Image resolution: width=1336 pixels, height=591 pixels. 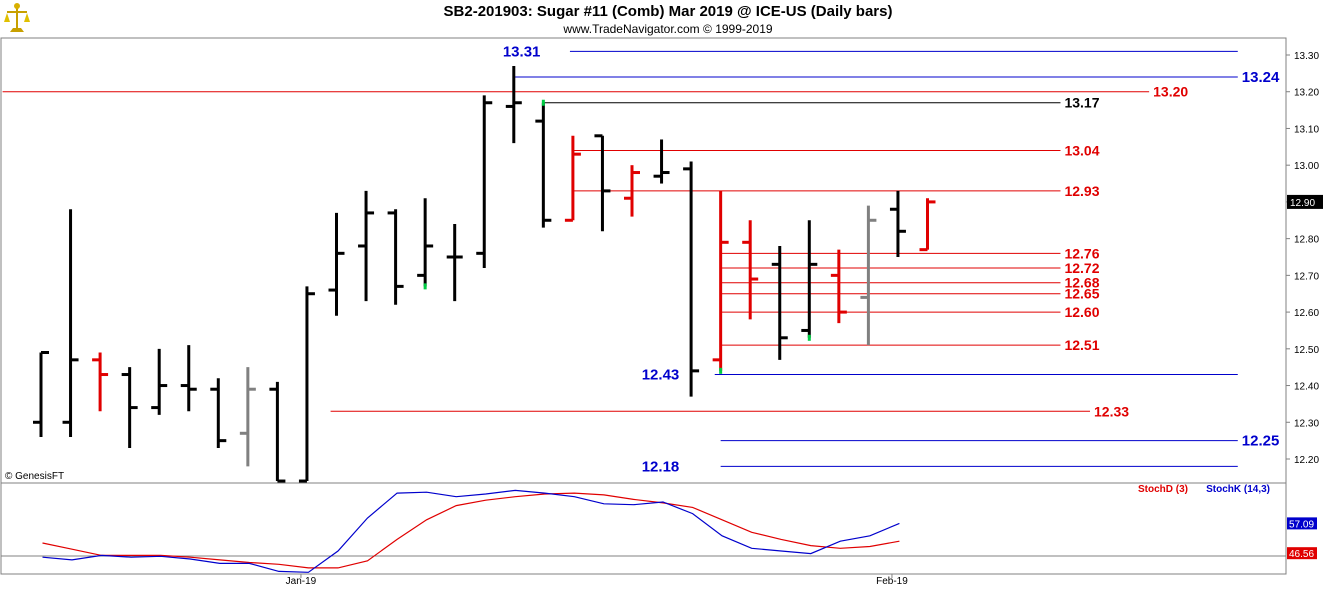 I want to click on price-tick-label: 13.10, so click(x=1306, y=129).